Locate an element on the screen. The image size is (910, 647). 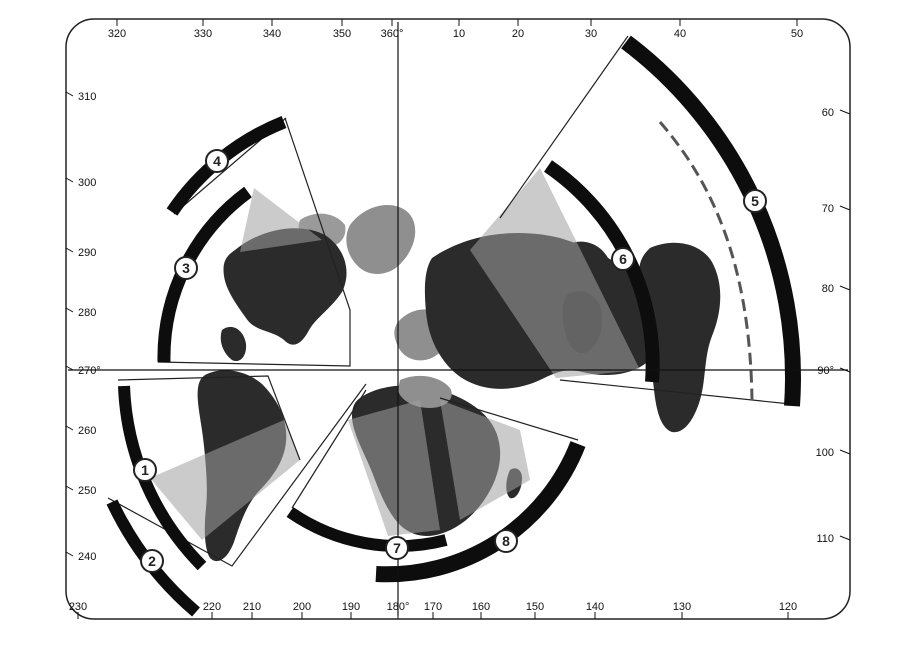
sector-marker-5: 5 is located at coordinates (755, 201).